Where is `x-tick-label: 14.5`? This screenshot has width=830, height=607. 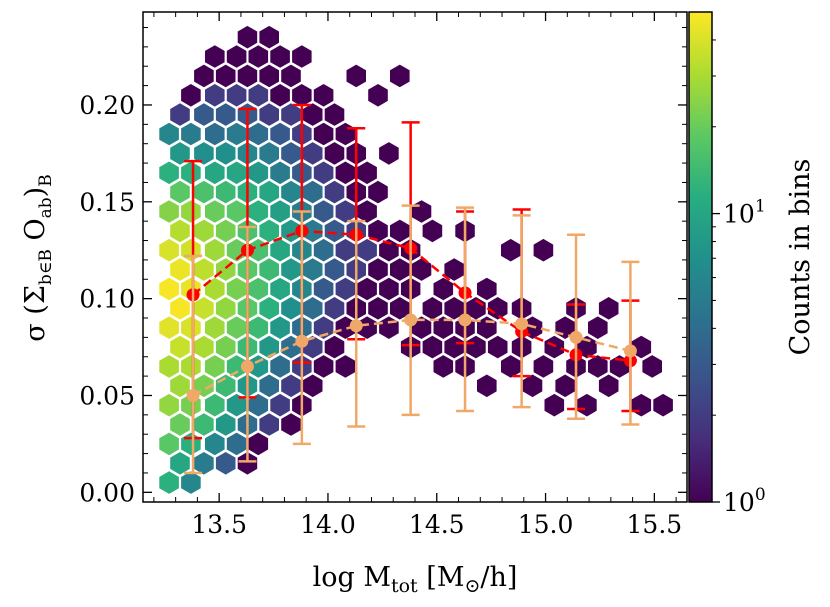 x-tick-label: 14.5 is located at coordinates (437, 524).